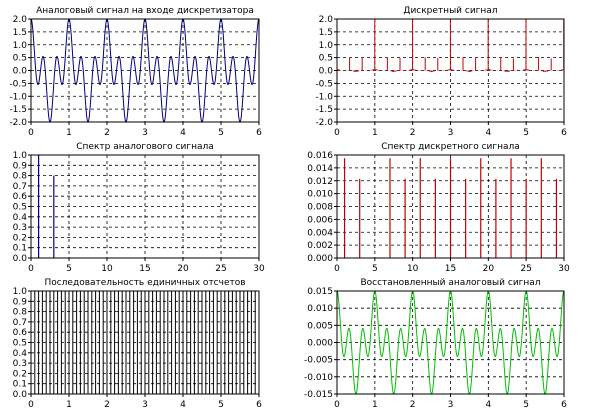  What do you see at coordinates (183, 269) in the screenshot?
I see `x-tick-label: 20` at bounding box center [183, 269].